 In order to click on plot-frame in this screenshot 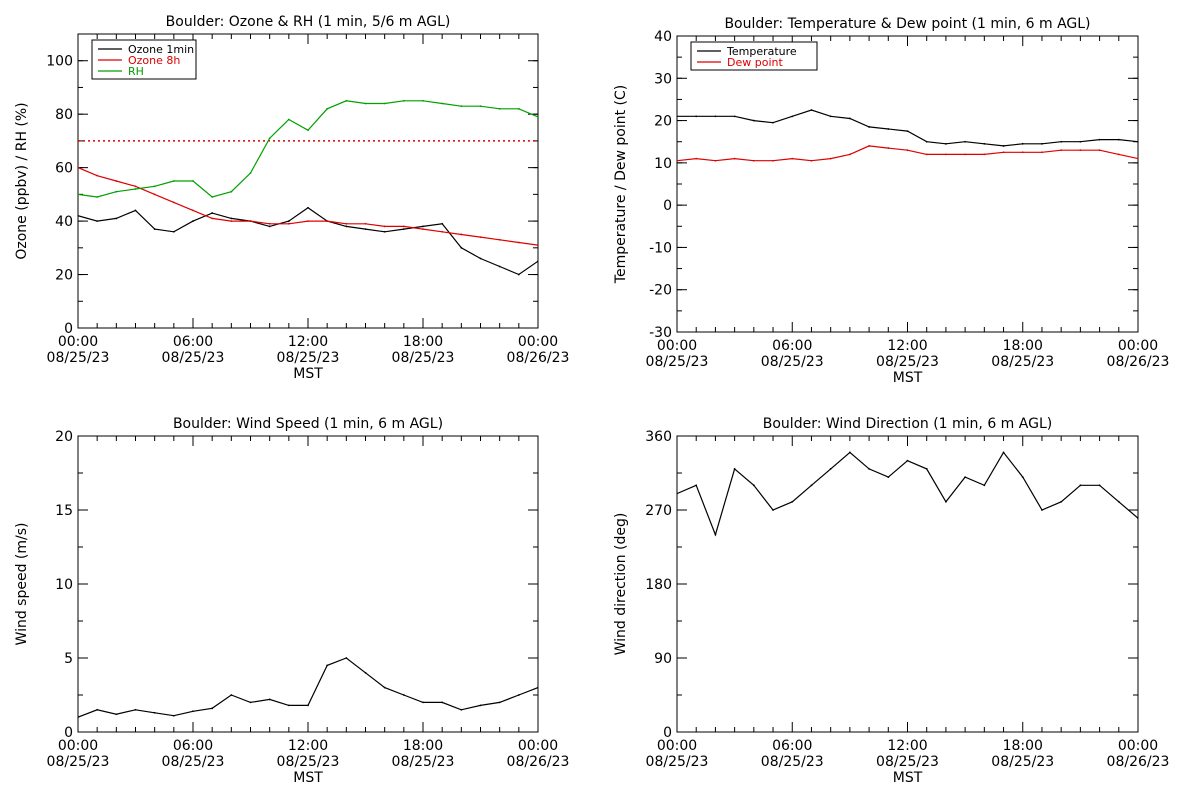, I will do `click(907, 584)`.